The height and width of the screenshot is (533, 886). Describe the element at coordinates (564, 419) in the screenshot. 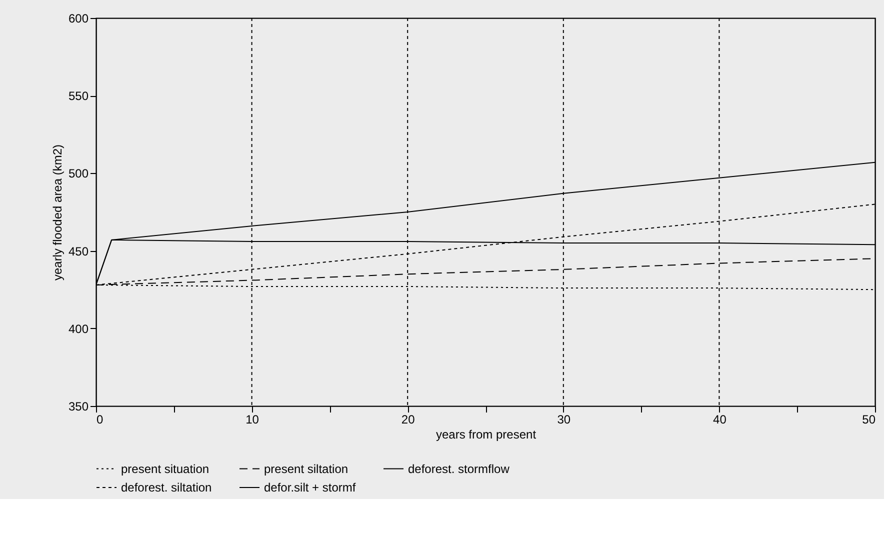

I see `x-tick-label: 30` at that location.